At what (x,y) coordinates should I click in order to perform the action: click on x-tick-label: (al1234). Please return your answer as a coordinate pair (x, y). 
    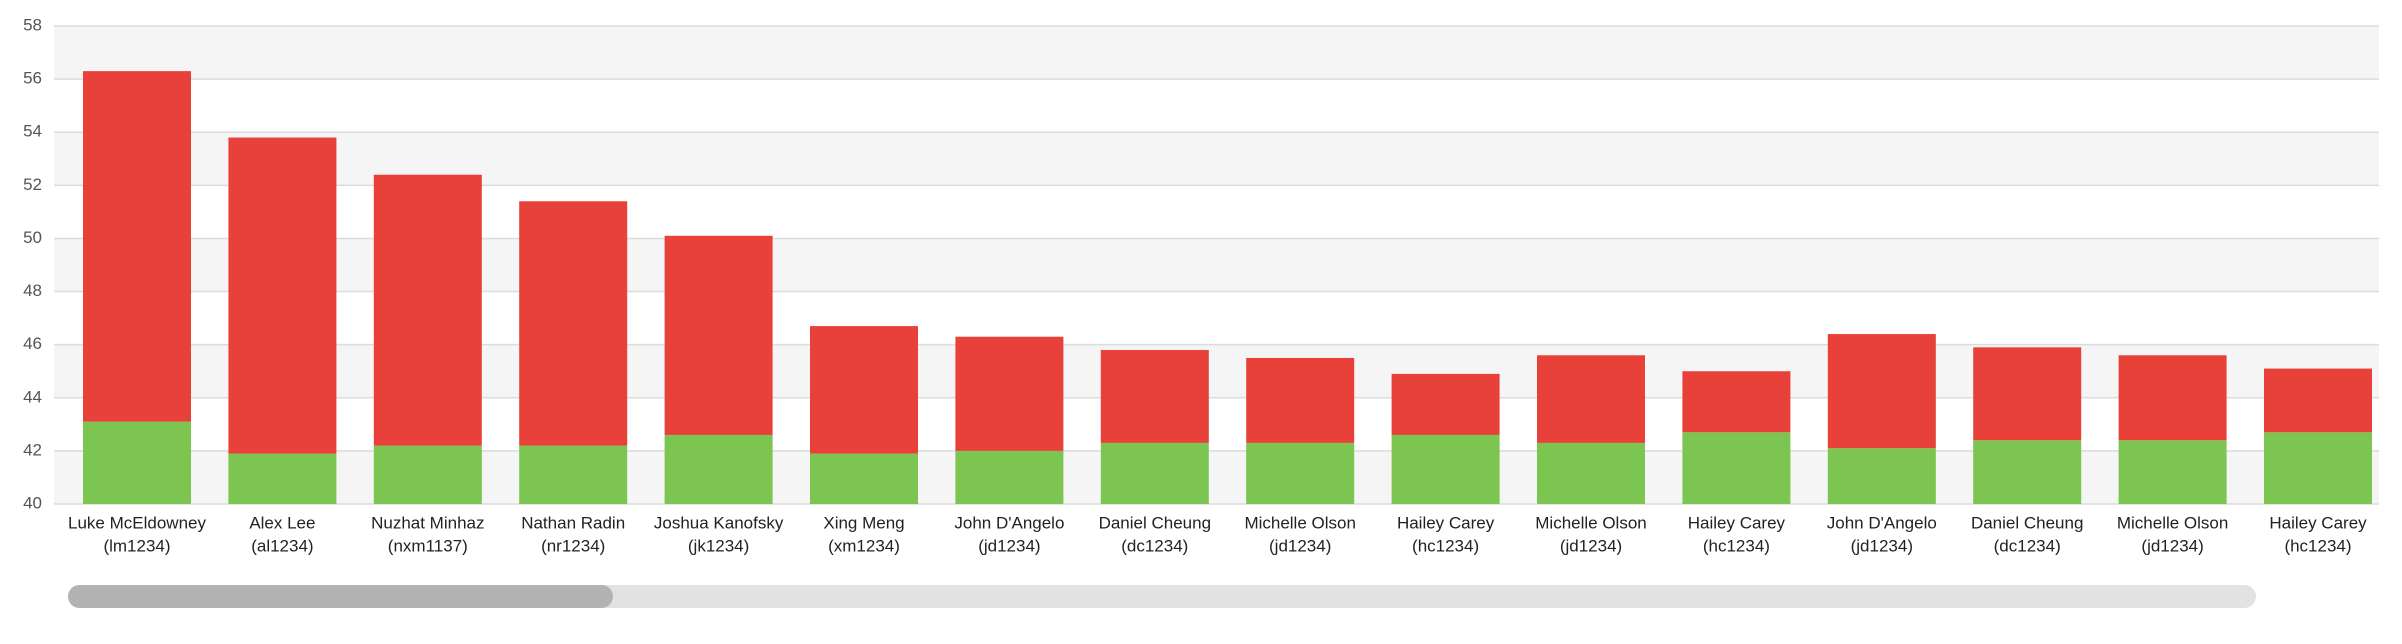
    Looking at the image, I should click on (282, 545).